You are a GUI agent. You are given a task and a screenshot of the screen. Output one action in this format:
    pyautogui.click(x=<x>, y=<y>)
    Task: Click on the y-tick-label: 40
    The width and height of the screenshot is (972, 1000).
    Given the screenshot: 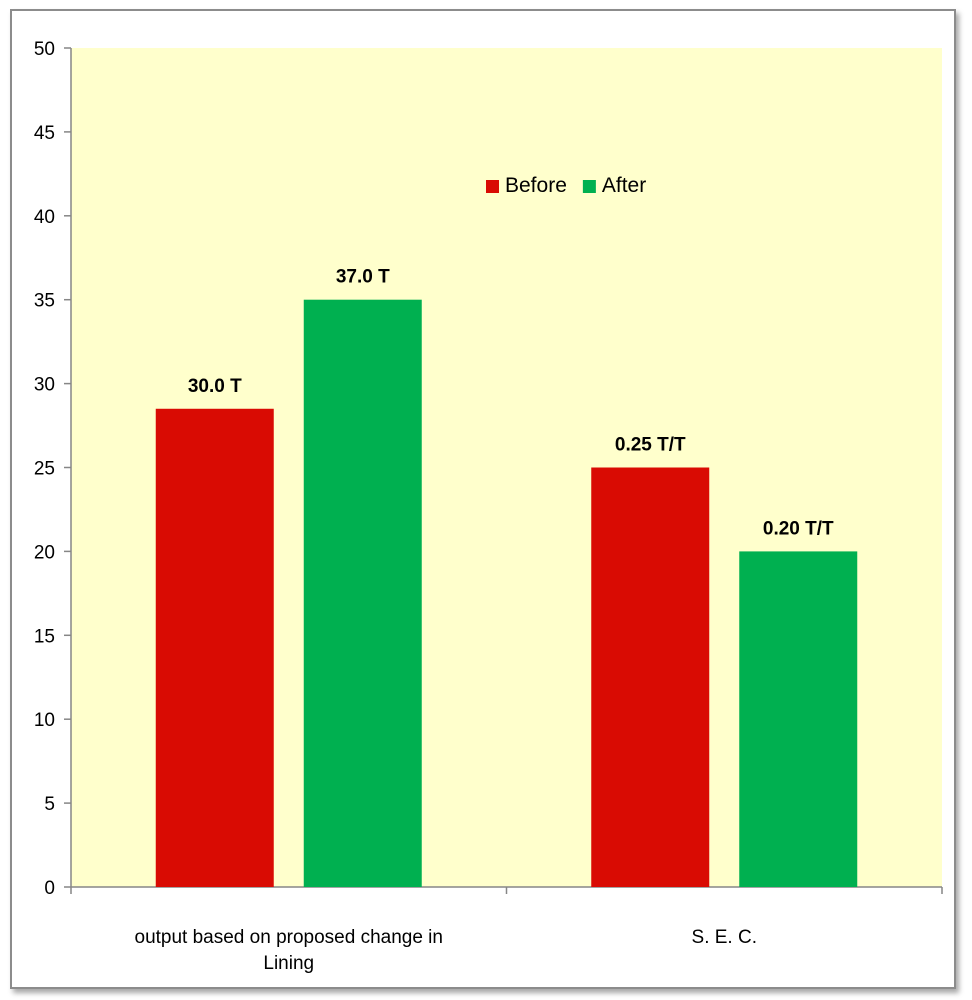 What is the action you would take?
    pyautogui.click(x=44, y=217)
    